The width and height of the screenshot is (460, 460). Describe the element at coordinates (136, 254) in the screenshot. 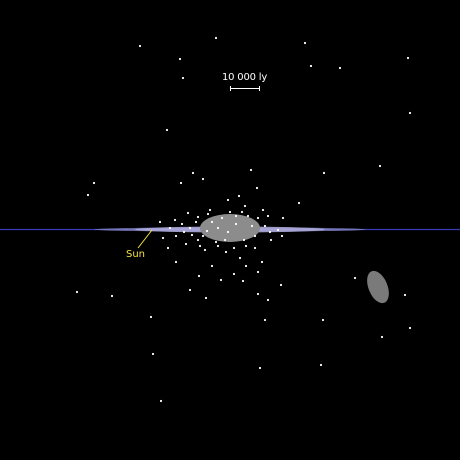

I see `sun-label: Sun` at that location.